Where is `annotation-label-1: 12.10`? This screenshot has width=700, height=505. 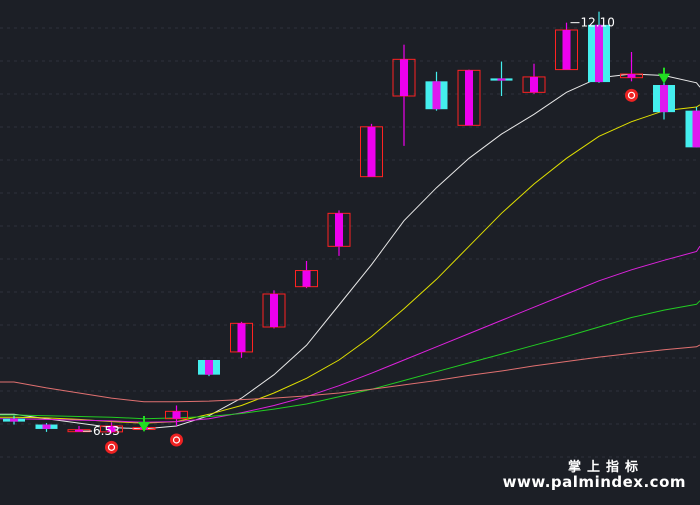 annotation-label-1: 12.10 is located at coordinates (598, 23).